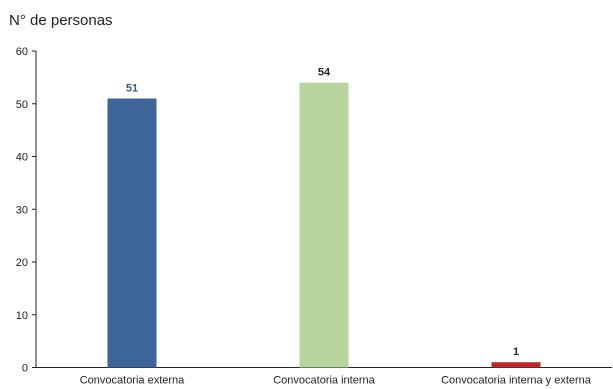 The width and height of the screenshot is (613, 389). I want to click on data-label: 1, so click(516, 352).